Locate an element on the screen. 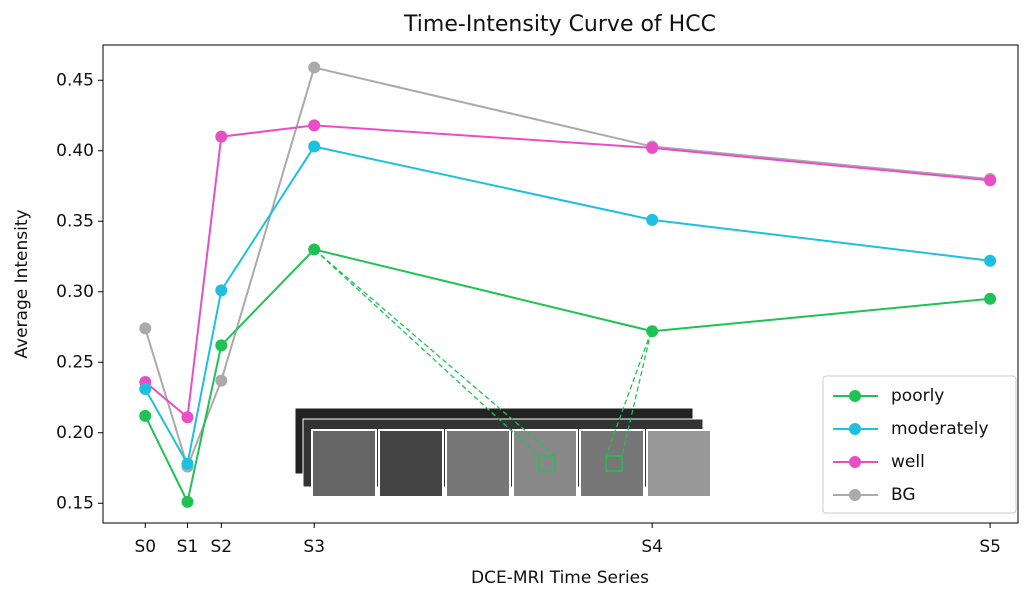  y-tick-label: 0.40 is located at coordinates (75, 151).